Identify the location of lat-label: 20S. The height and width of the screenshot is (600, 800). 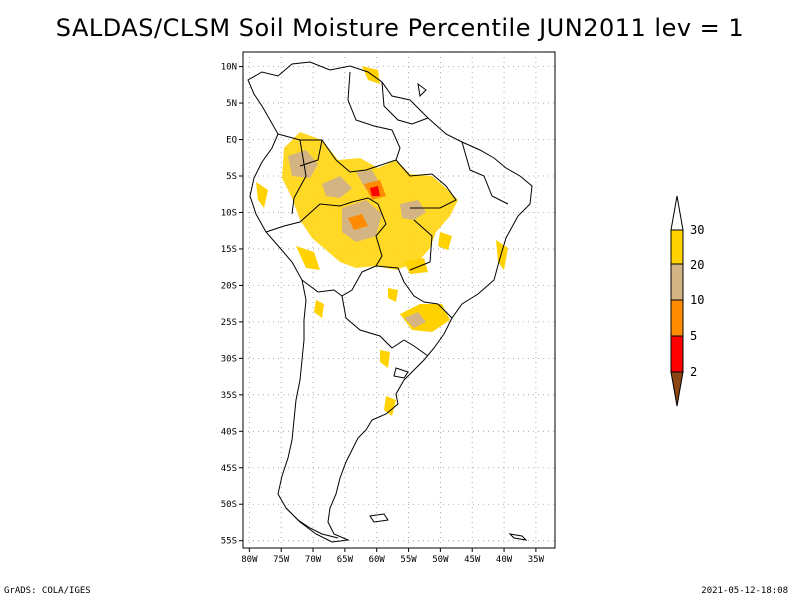
(229, 286).